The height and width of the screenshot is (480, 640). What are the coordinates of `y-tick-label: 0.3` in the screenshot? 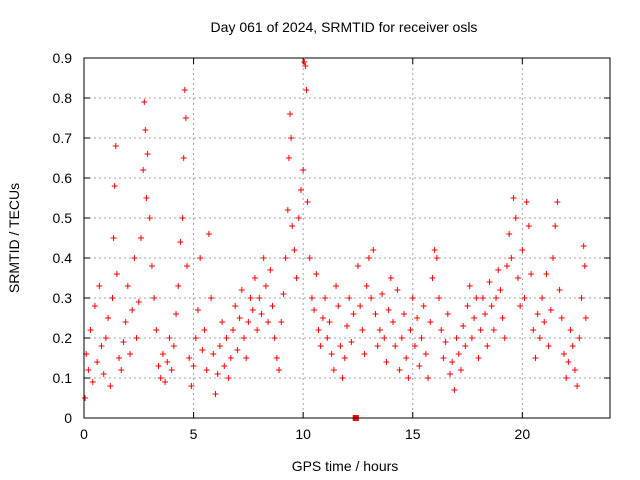 It's located at (63, 298).